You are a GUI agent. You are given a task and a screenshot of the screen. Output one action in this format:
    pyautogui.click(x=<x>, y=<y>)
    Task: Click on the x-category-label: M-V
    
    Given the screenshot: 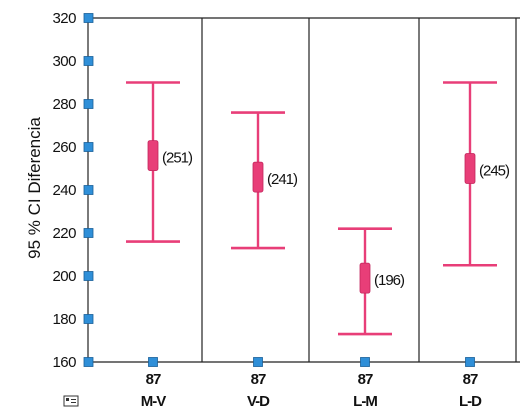 What is the action you would take?
    pyautogui.click(x=153, y=401)
    